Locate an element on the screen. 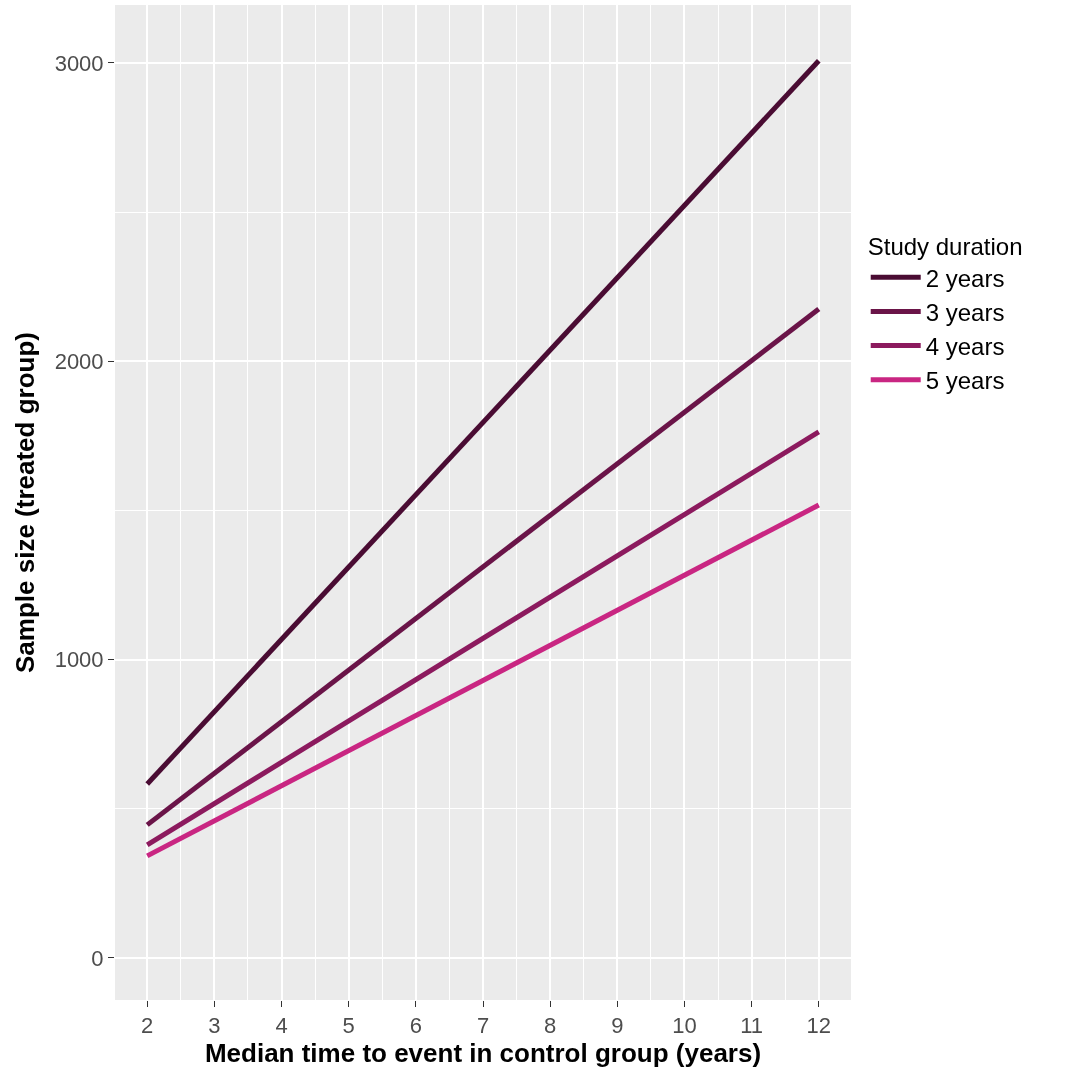 The width and height of the screenshot is (1077, 1071). legend-title: Study duration is located at coordinates (945, 247).